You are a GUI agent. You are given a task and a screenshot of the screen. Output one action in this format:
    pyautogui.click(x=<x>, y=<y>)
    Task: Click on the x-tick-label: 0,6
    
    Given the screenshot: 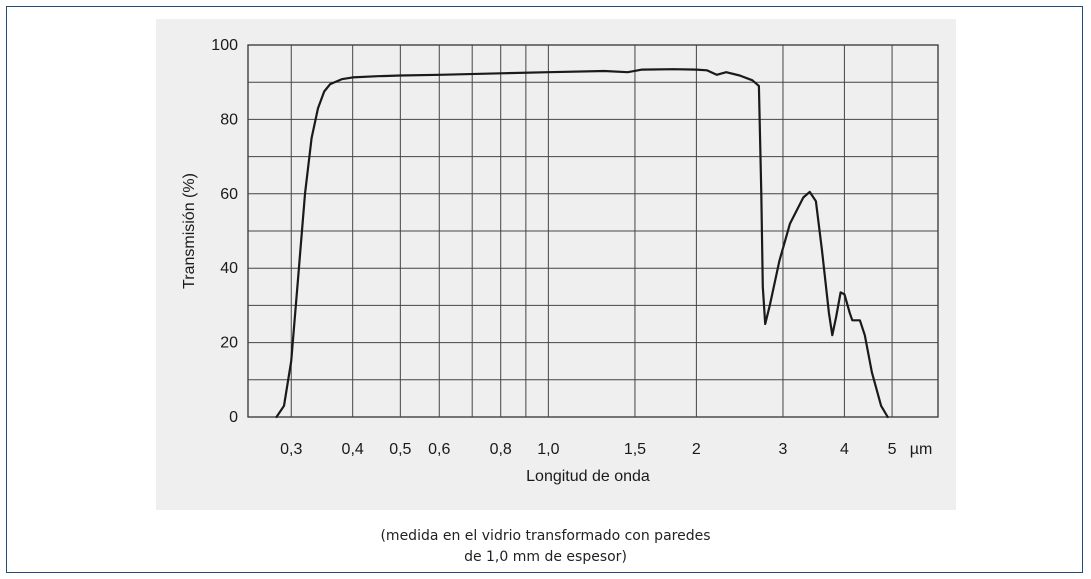 What is the action you would take?
    pyautogui.click(x=439, y=449)
    